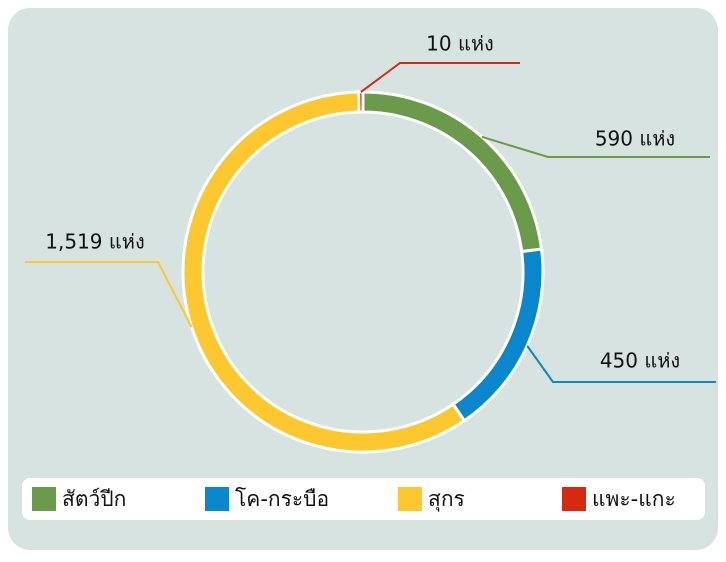 This screenshot has width=726, height=562. Describe the element at coordinates (363, 499) in the screenshot. I see `legend-box` at that location.